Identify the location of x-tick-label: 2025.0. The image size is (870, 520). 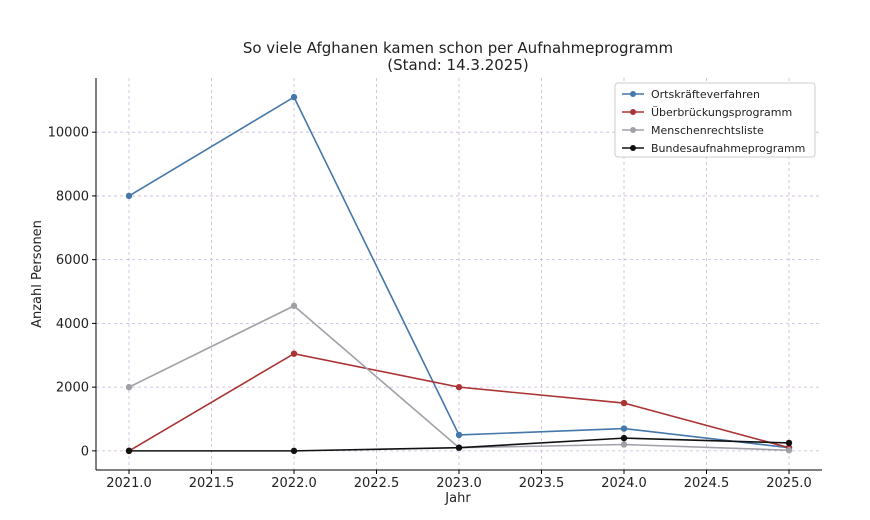
(789, 483).